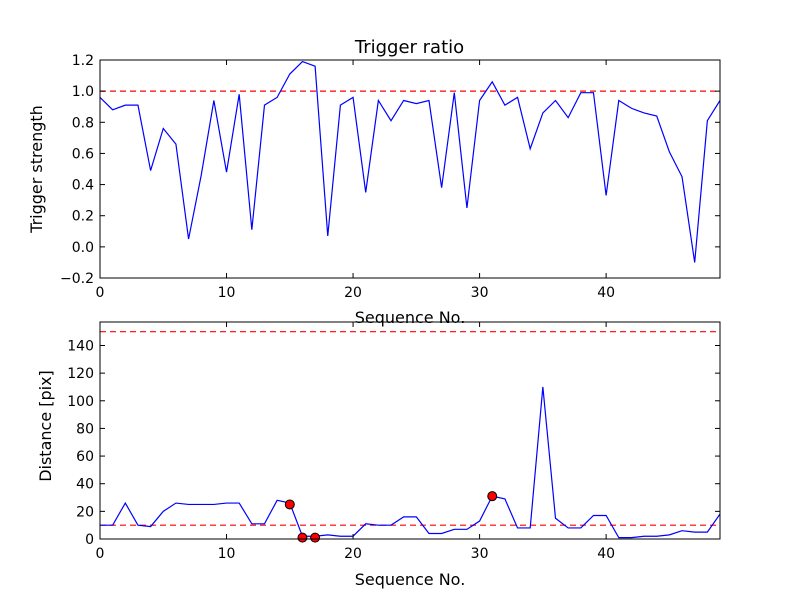  I want to click on y-tick-label: 0, so click(89, 540).